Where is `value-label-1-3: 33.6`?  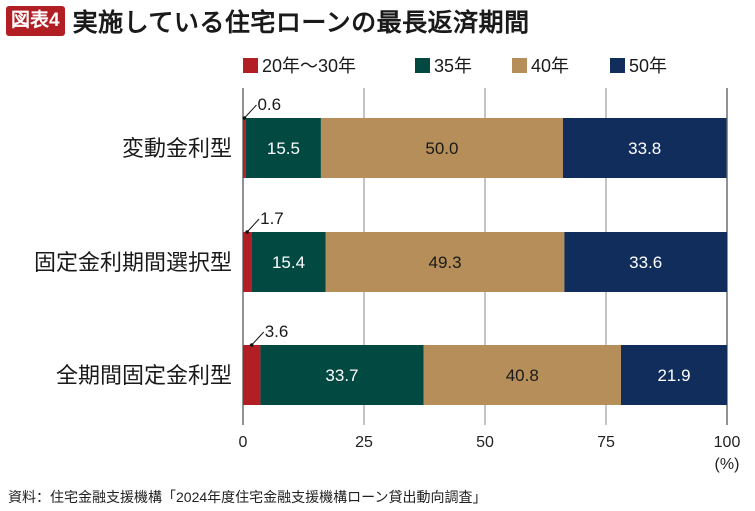
value-label-1-3: 33.6 is located at coordinates (645, 262).